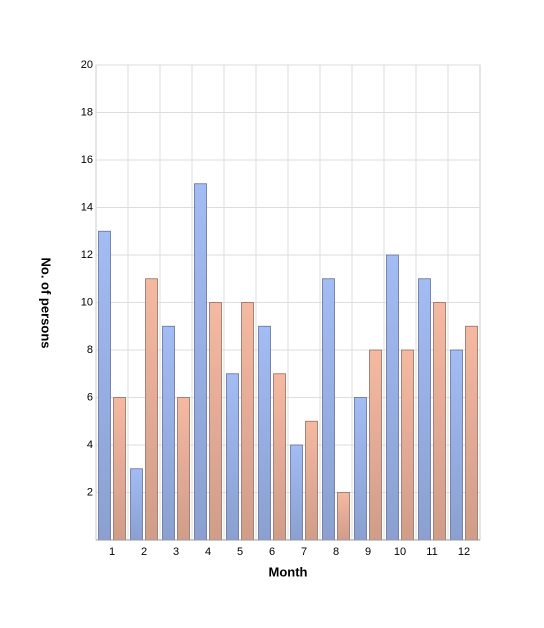 Image resolution: width=544 pixels, height=628 pixels. I want to click on y-tick-label: 2, so click(90, 492).